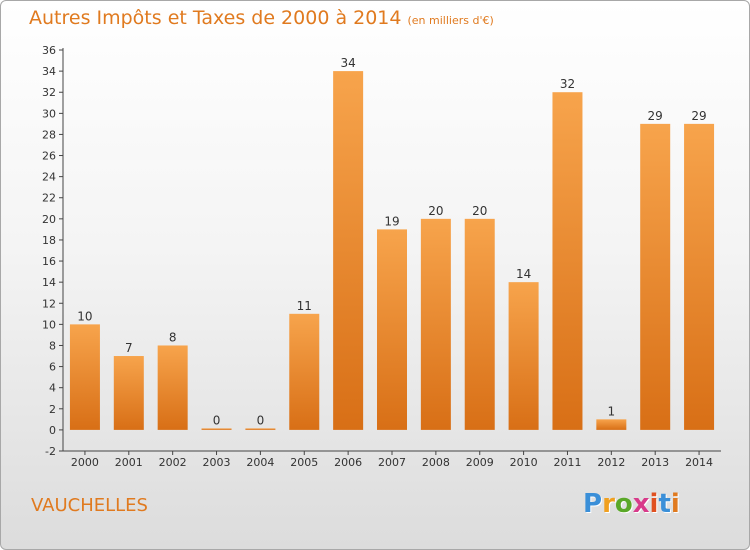 Image resolution: width=750 pixels, height=550 pixels. I want to click on x-tick-label: 2012, so click(611, 462).